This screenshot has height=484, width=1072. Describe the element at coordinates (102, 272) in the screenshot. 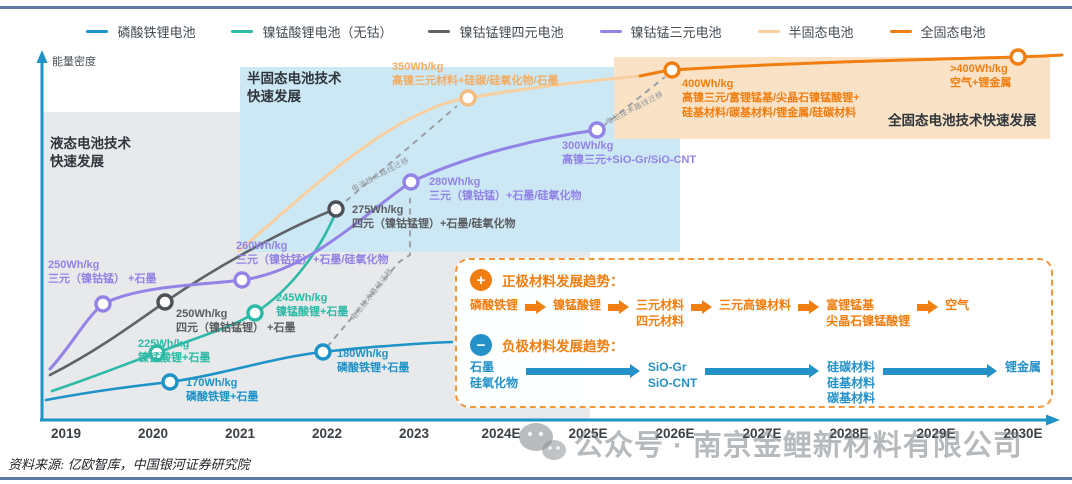

I see `data-point-label: 250Wh/kg 三元（镍钴锰） +石墨` at that location.